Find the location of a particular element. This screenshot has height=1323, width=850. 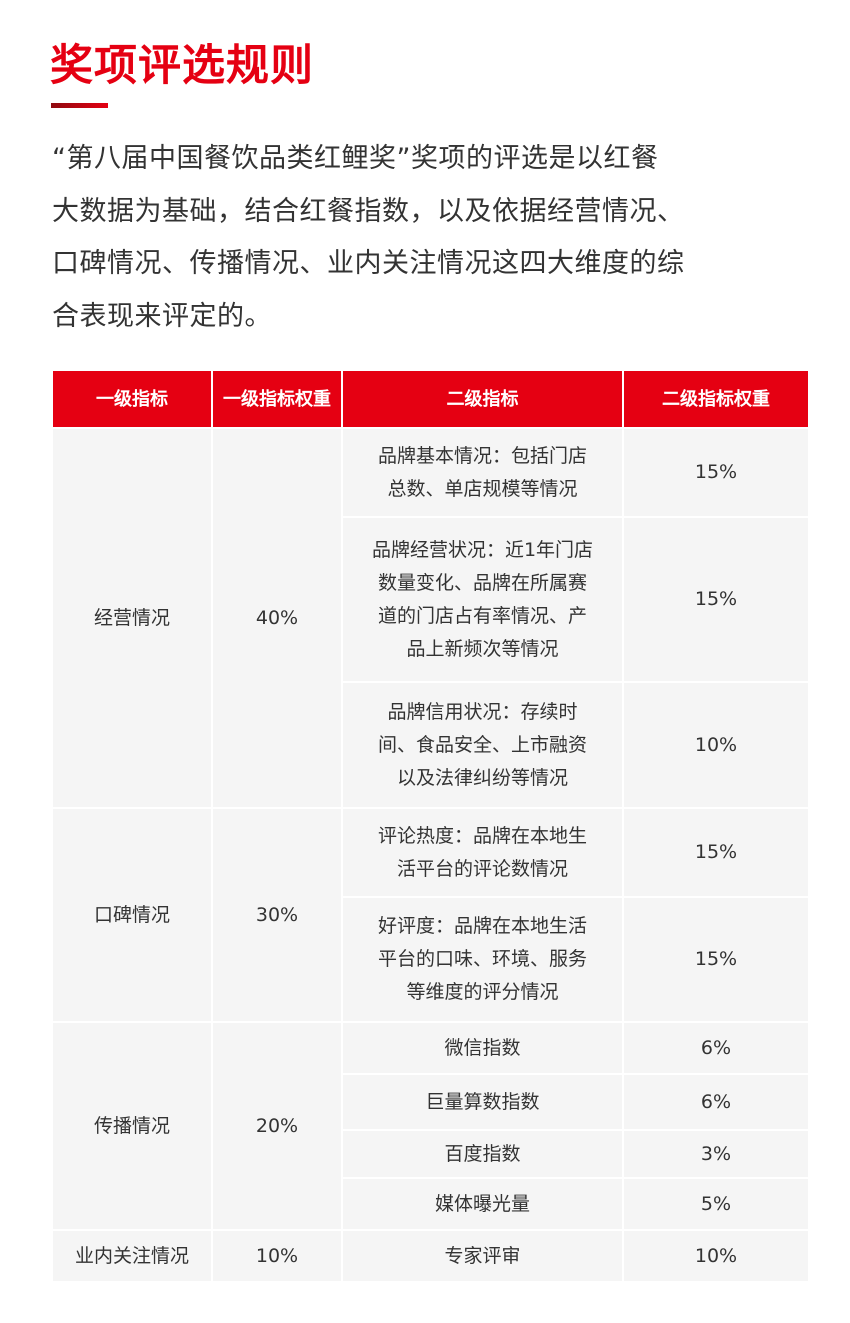

table-row: 巨量算数指数 6% is located at coordinates (431, 1102).